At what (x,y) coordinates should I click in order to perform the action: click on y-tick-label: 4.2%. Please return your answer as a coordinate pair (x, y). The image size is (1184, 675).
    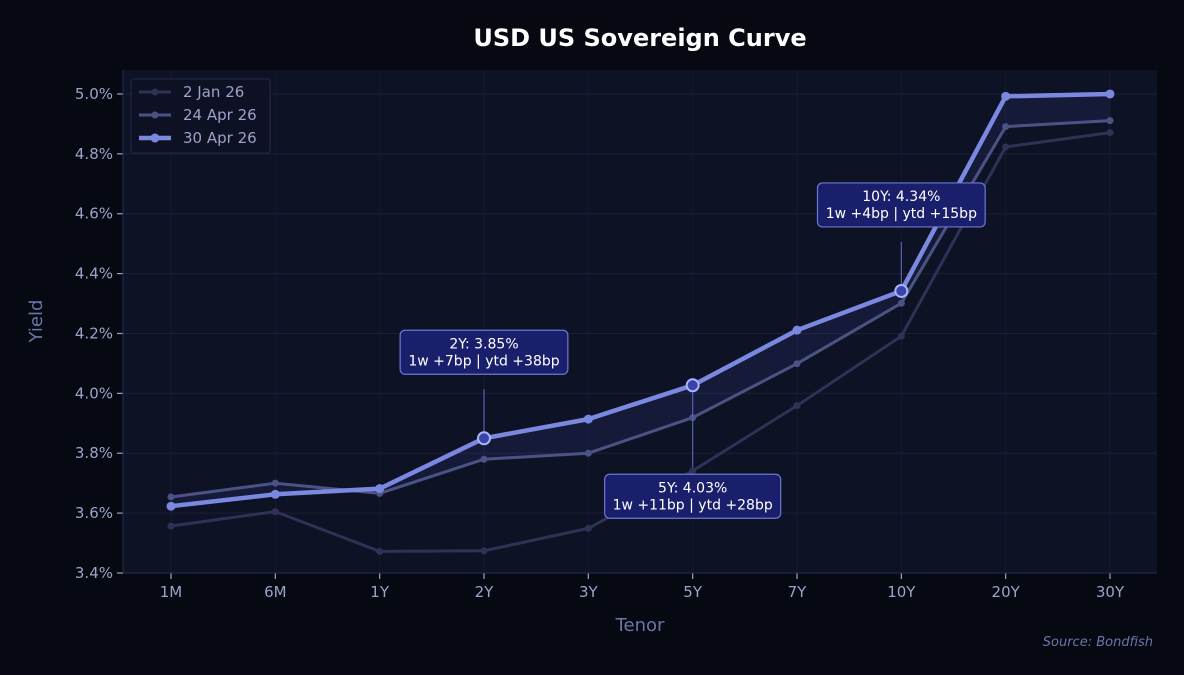
    Looking at the image, I should click on (94, 333).